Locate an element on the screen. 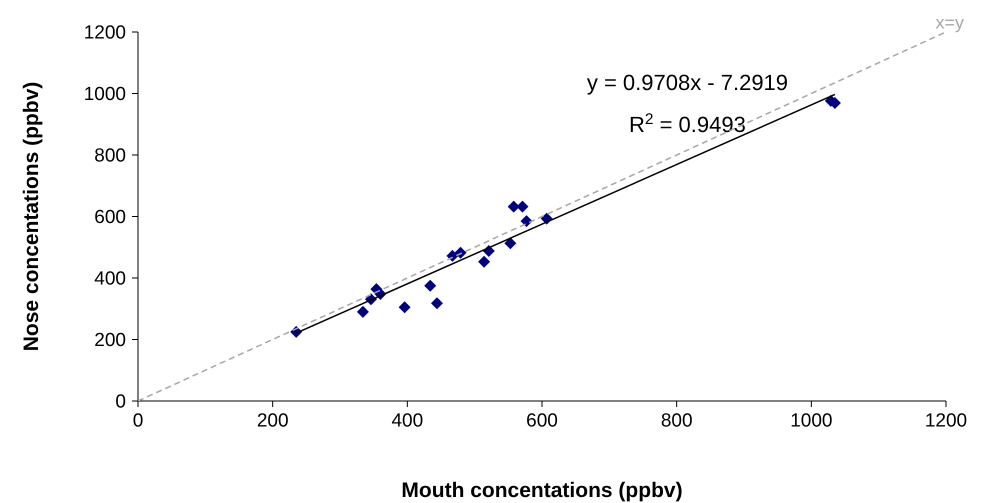  y-tick-label: 200 is located at coordinates (110, 341).